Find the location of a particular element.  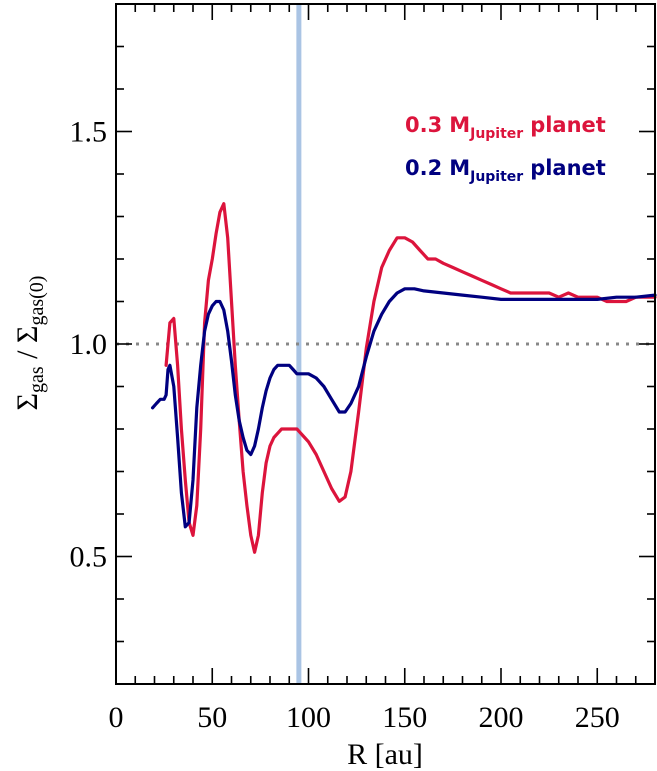

legend-entry-1-suffix: planet is located at coordinates (568, 168).